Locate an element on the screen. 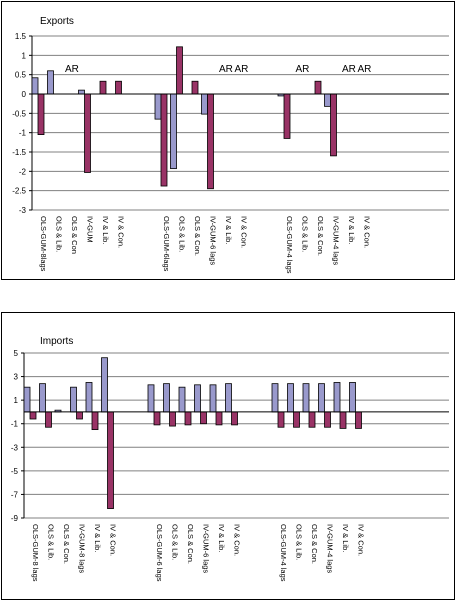 Image resolution: width=457 pixels, height=602 pixels. y-tick-label: -7 is located at coordinates (15, 494).